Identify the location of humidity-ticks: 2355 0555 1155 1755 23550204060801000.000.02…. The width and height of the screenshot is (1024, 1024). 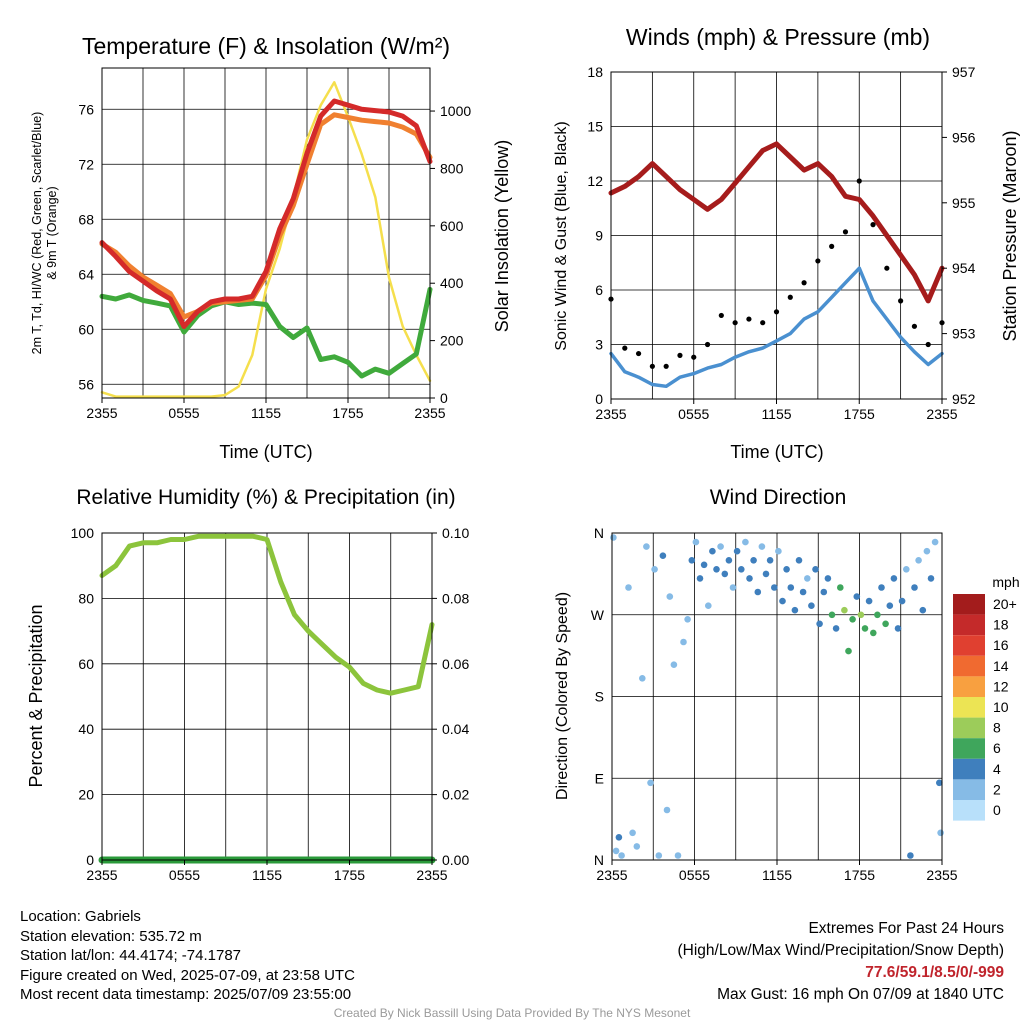
(270, 704).